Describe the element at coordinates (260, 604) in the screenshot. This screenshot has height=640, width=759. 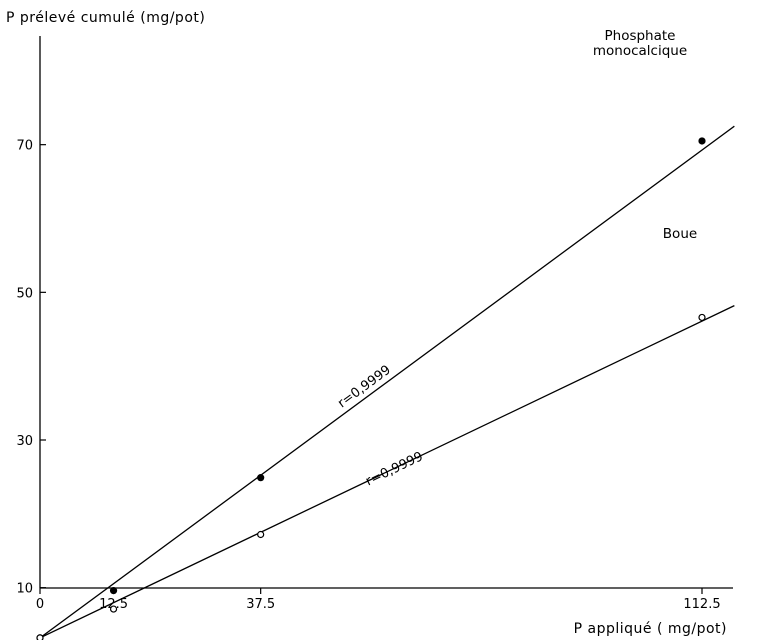
I see `x-tick-label: 37.5` at that location.